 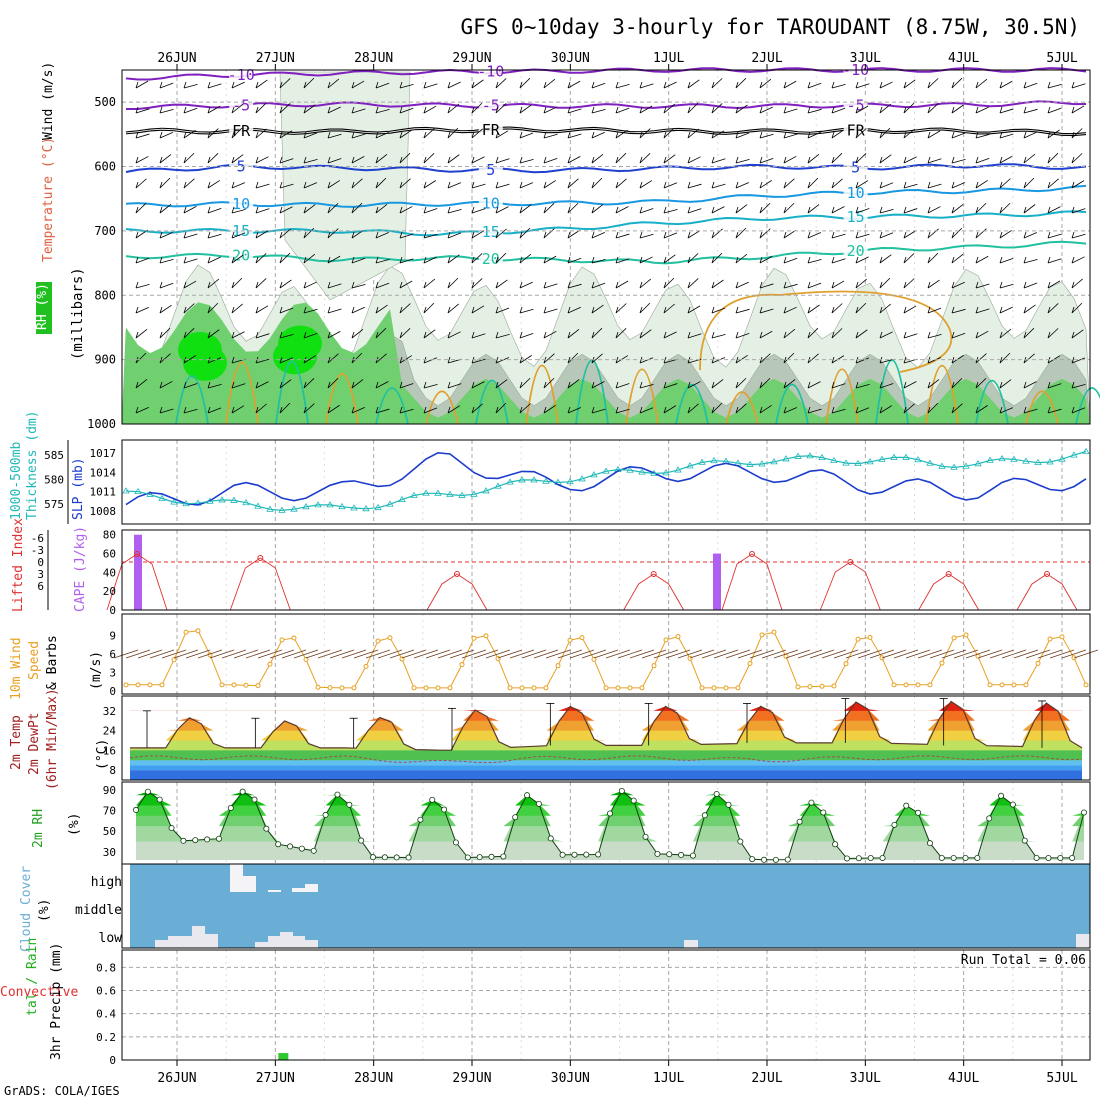 What do you see at coordinates (1086, 450) in the screenshot?
I see `thickness-marker` at bounding box center [1086, 450].